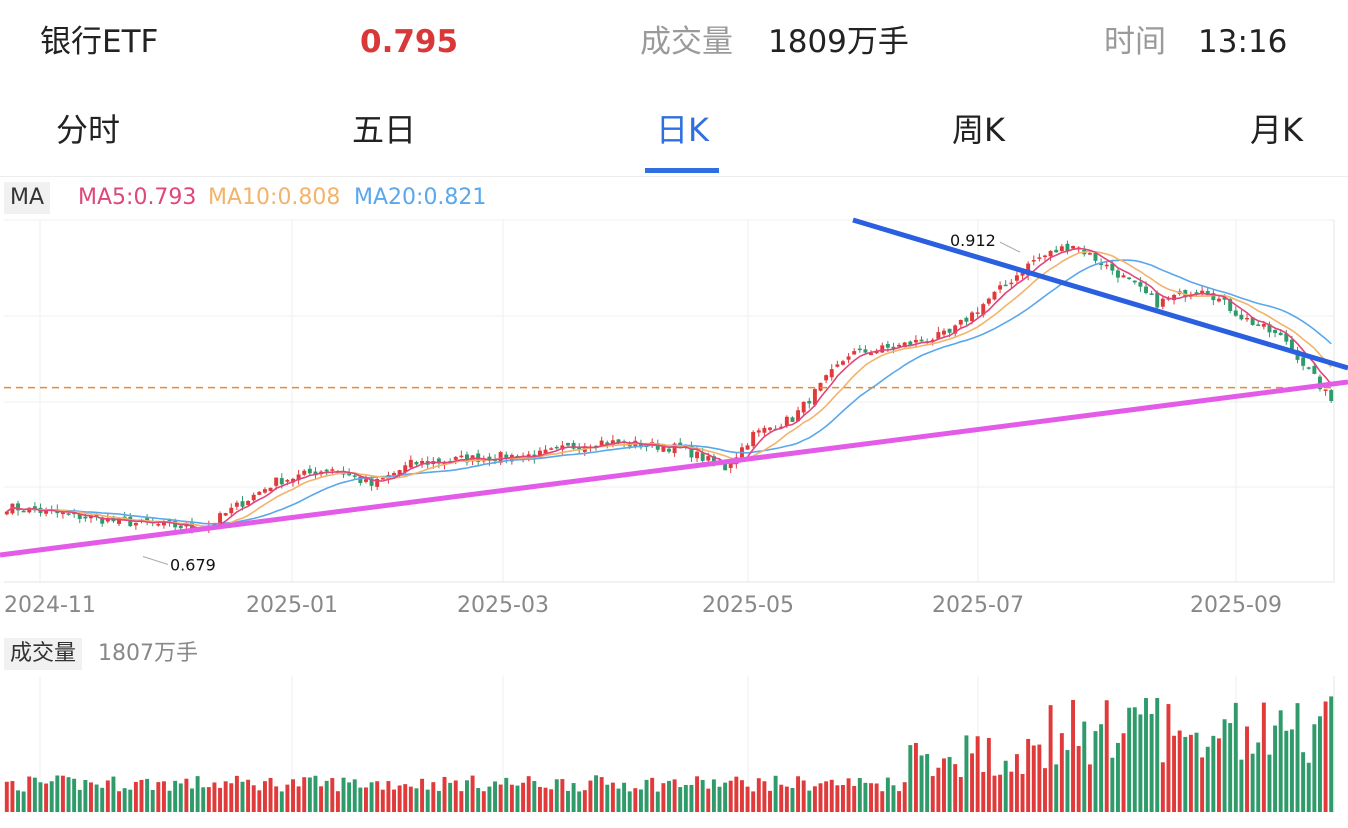  I want to click on tab-weekly-k: 周K, so click(978, 130).